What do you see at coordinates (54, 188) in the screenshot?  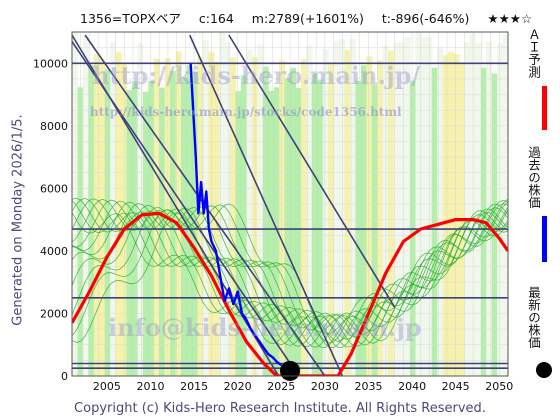 I see `y-tick-label: 6000` at bounding box center [54, 188].